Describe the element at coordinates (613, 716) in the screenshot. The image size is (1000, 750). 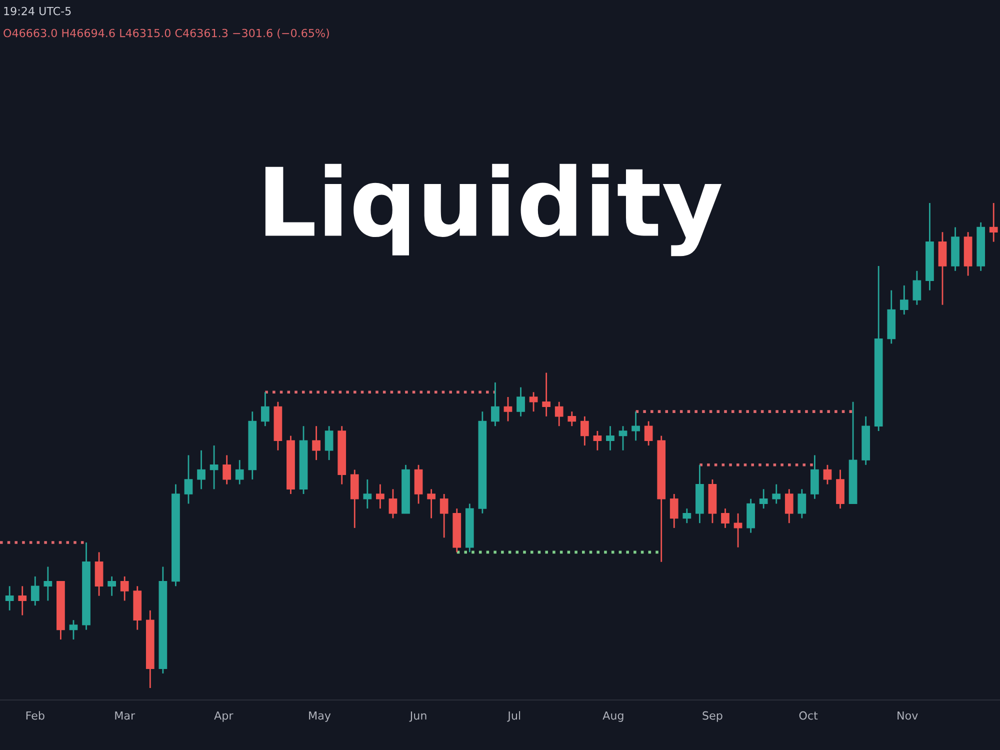
I see `x-tick-label: Aug` at that location.